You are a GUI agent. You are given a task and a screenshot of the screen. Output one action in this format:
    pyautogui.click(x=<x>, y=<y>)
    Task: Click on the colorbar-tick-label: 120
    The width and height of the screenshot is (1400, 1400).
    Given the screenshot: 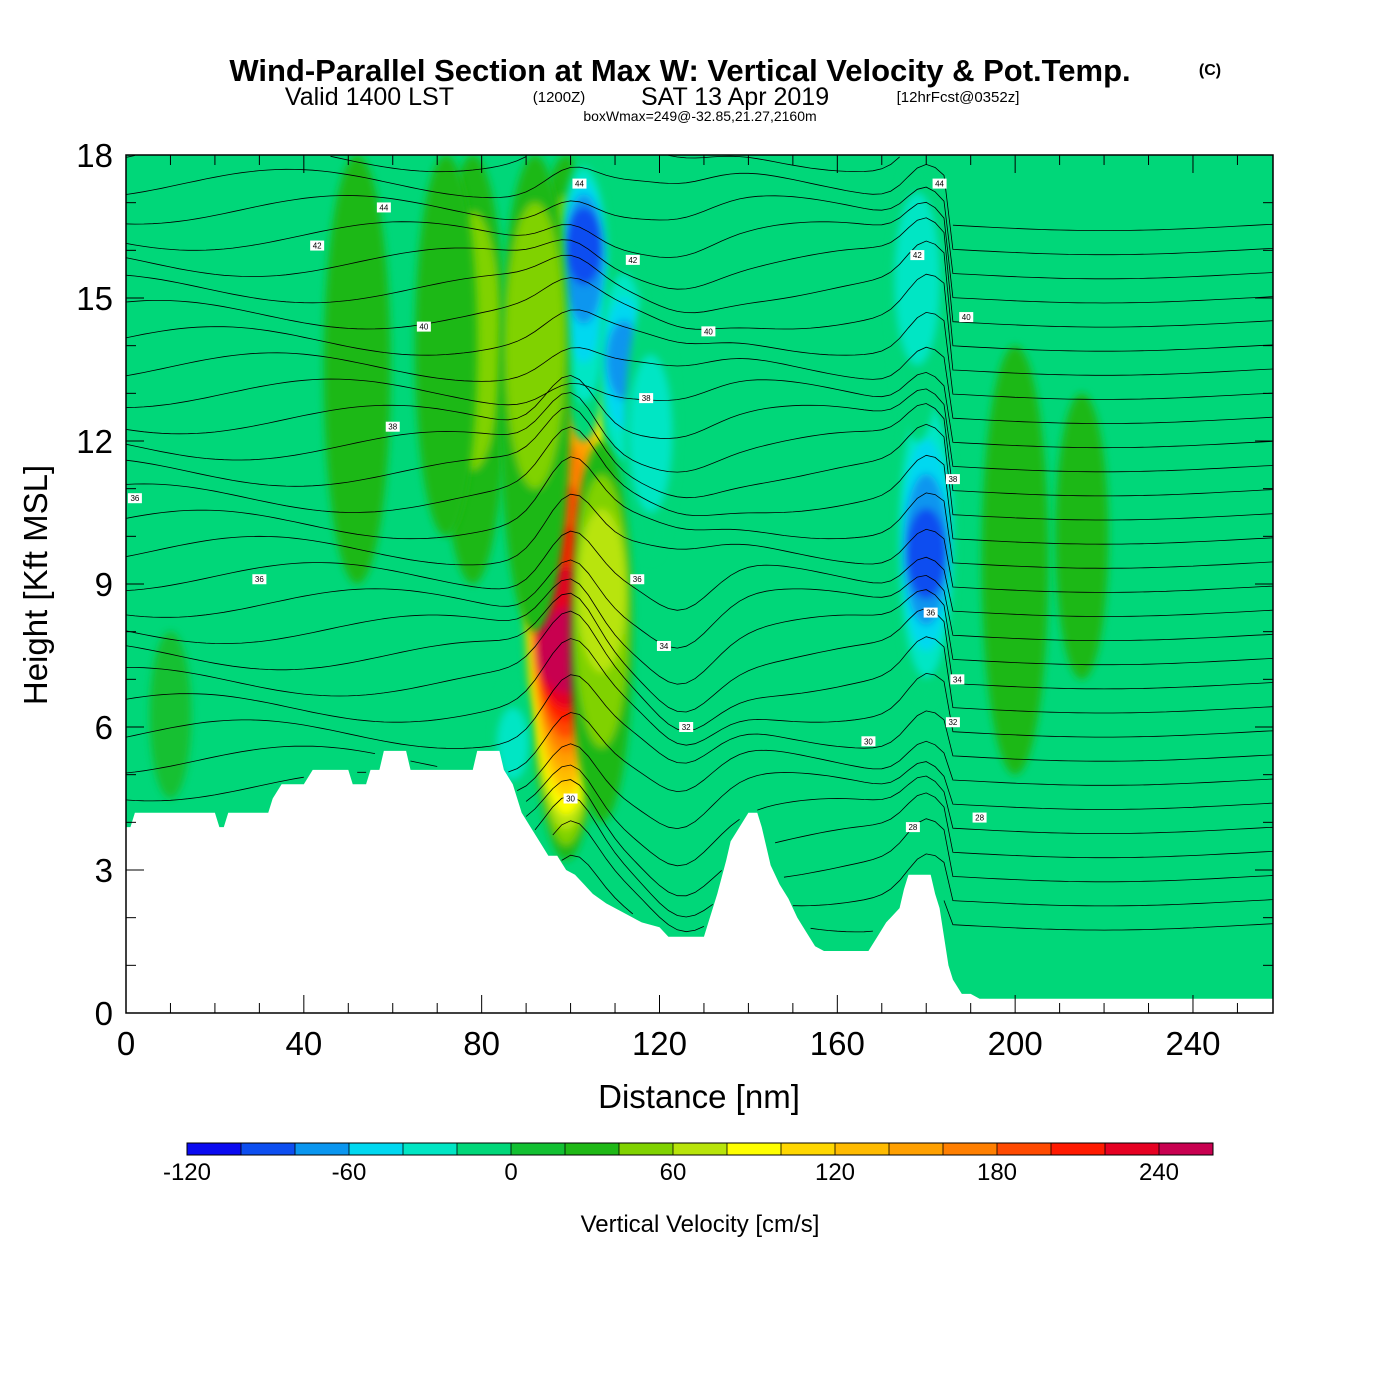 What is the action you would take?
    pyautogui.click(x=835, y=1172)
    